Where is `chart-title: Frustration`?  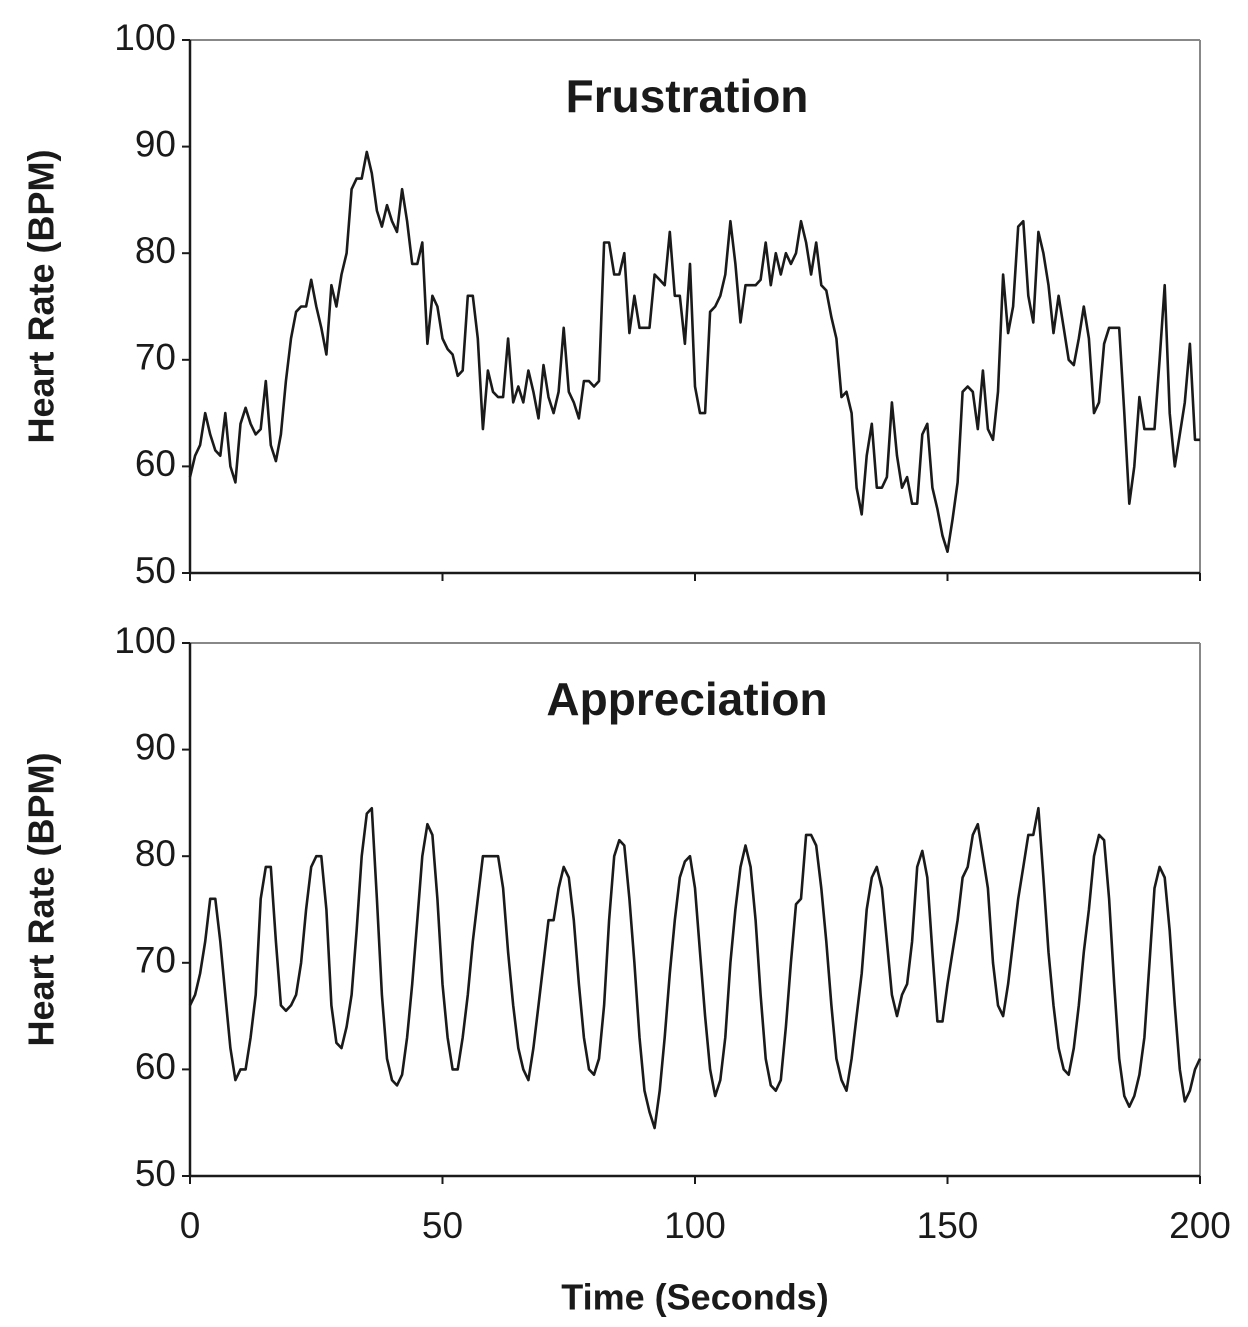
chart-title: Frustration is located at coordinates (687, 96).